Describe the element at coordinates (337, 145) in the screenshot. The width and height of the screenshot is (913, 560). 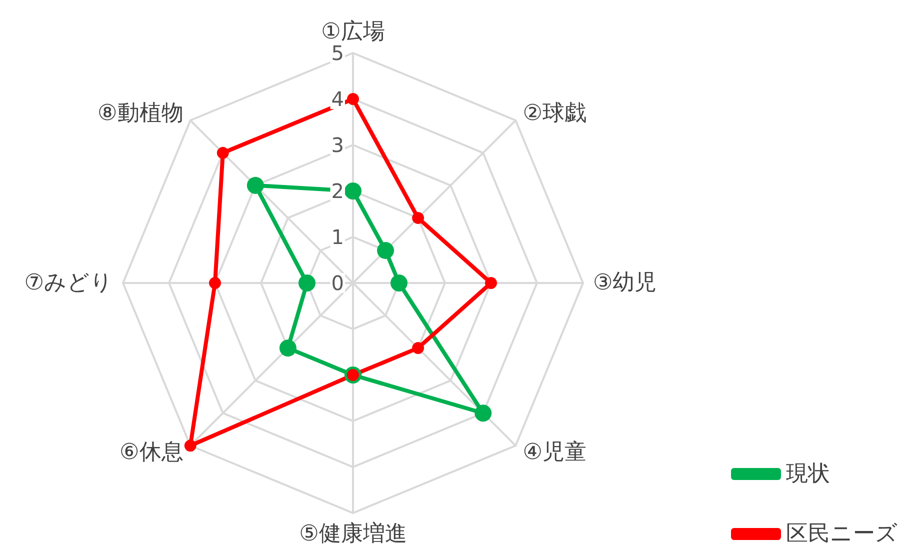
I see `y-tick-label: 3` at that location.